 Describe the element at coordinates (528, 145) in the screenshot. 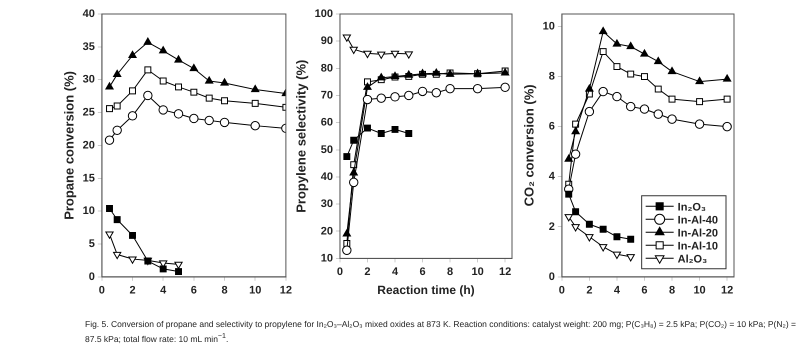

I see `y-axis-title: CO₂ conversion (%)` at that location.